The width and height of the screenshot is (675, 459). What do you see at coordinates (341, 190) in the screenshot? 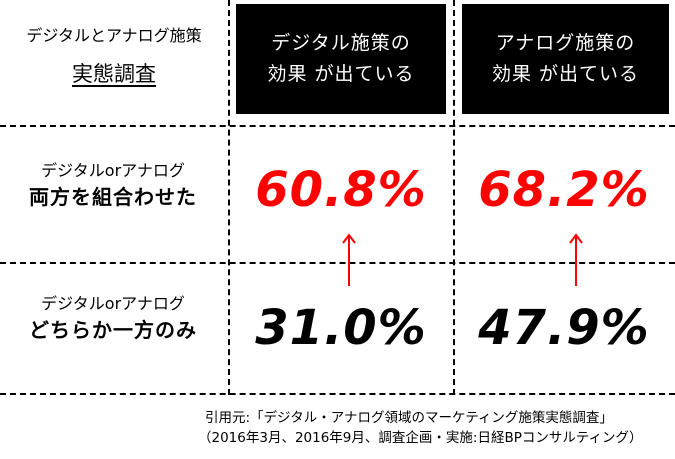
I see `value-combined-digital: 60.8%` at bounding box center [341, 190].